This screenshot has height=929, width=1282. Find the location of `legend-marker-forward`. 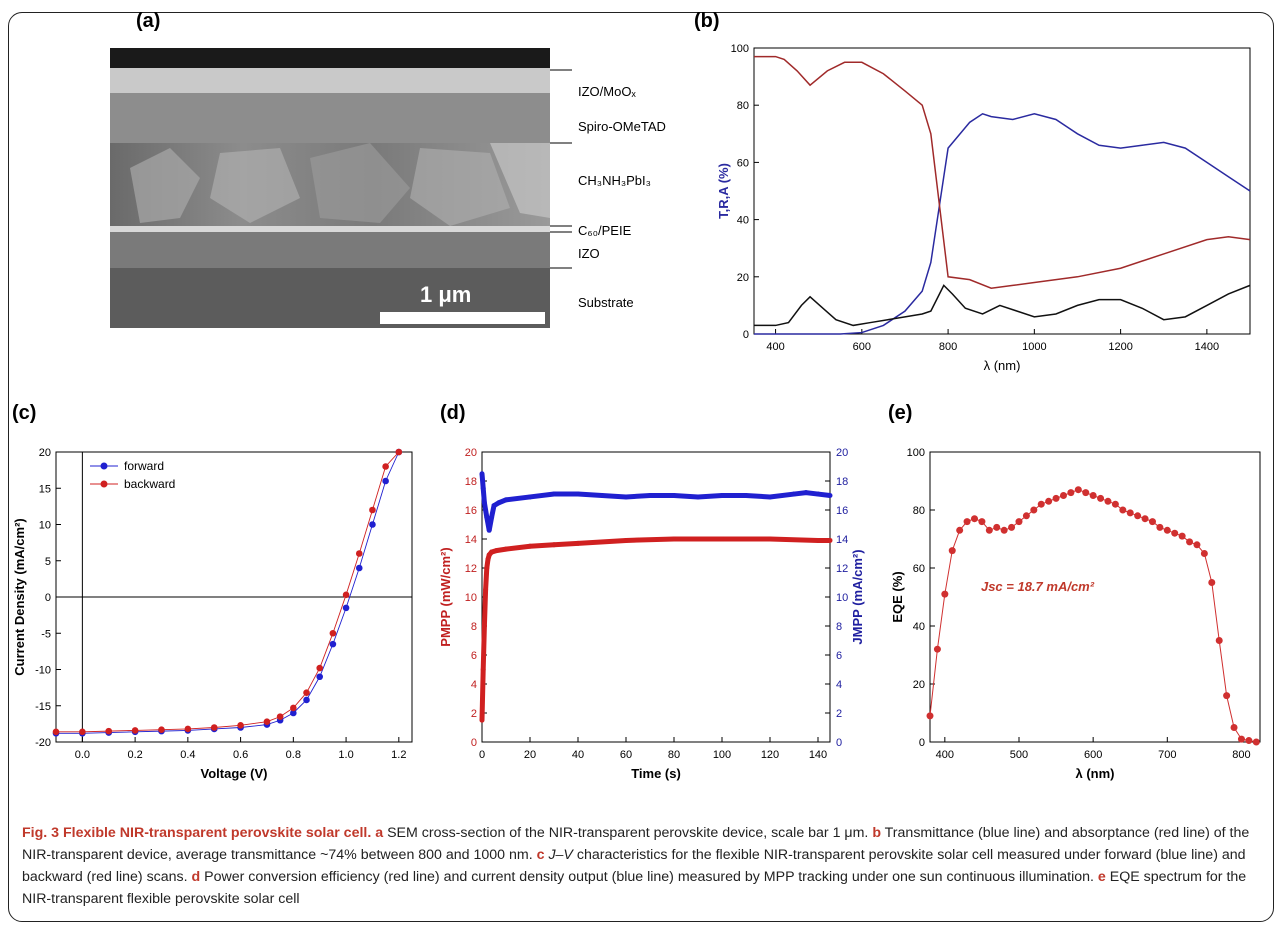

legend-marker-forward is located at coordinates (104, 466).